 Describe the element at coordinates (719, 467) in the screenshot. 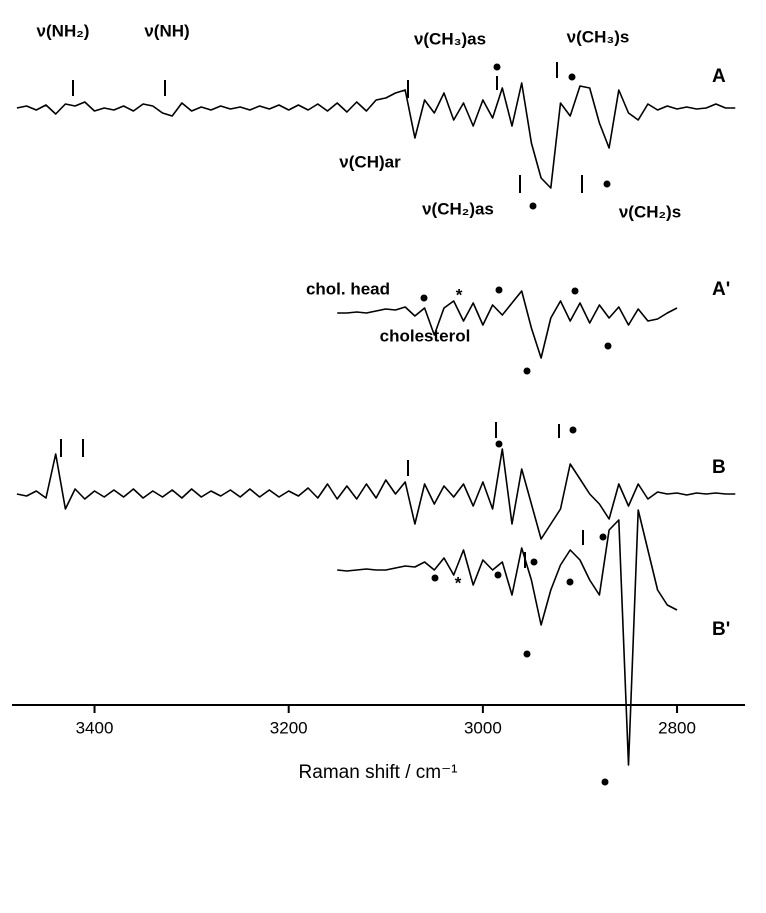

I see `trace-label: B` at that location.